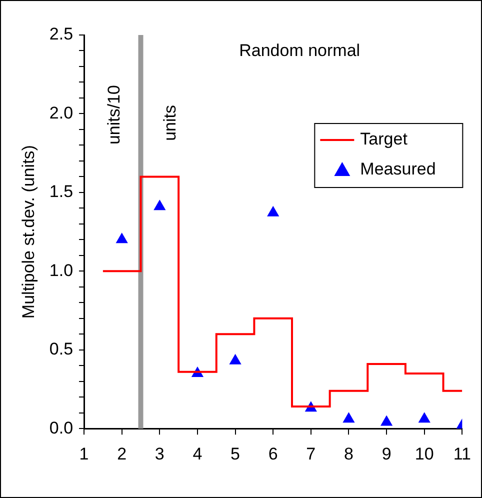  I want to click on x-tick-label: 6, so click(273, 454).